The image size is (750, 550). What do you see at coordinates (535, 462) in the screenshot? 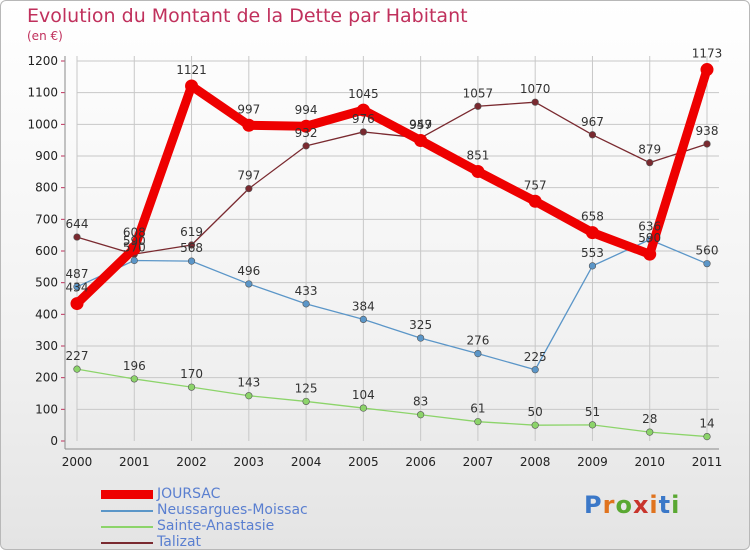
I see `x-tick-label: 2008` at bounding box center [535, 462].